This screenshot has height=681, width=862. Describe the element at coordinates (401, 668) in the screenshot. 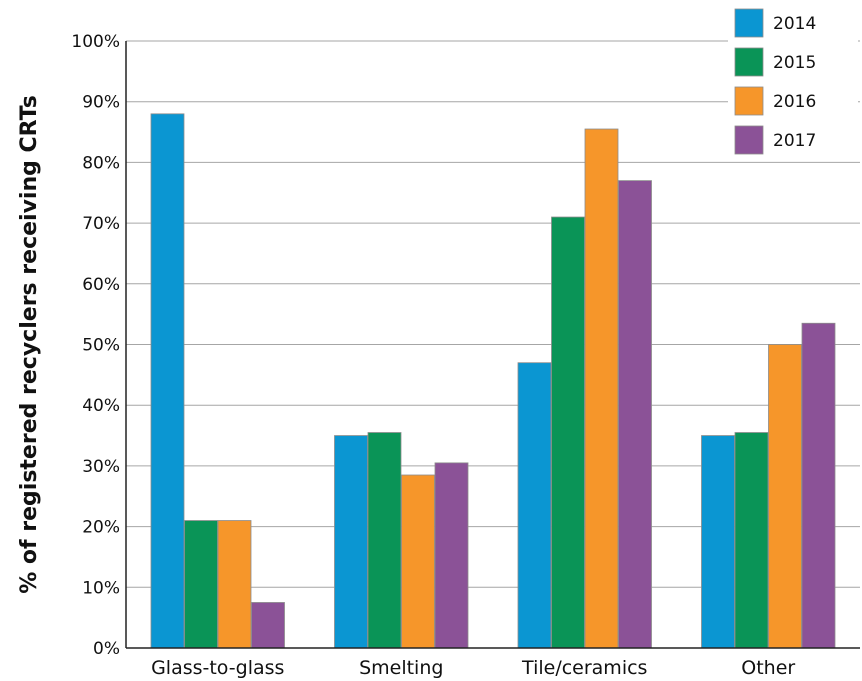

I see `x-category-label: Smelting` at that location.